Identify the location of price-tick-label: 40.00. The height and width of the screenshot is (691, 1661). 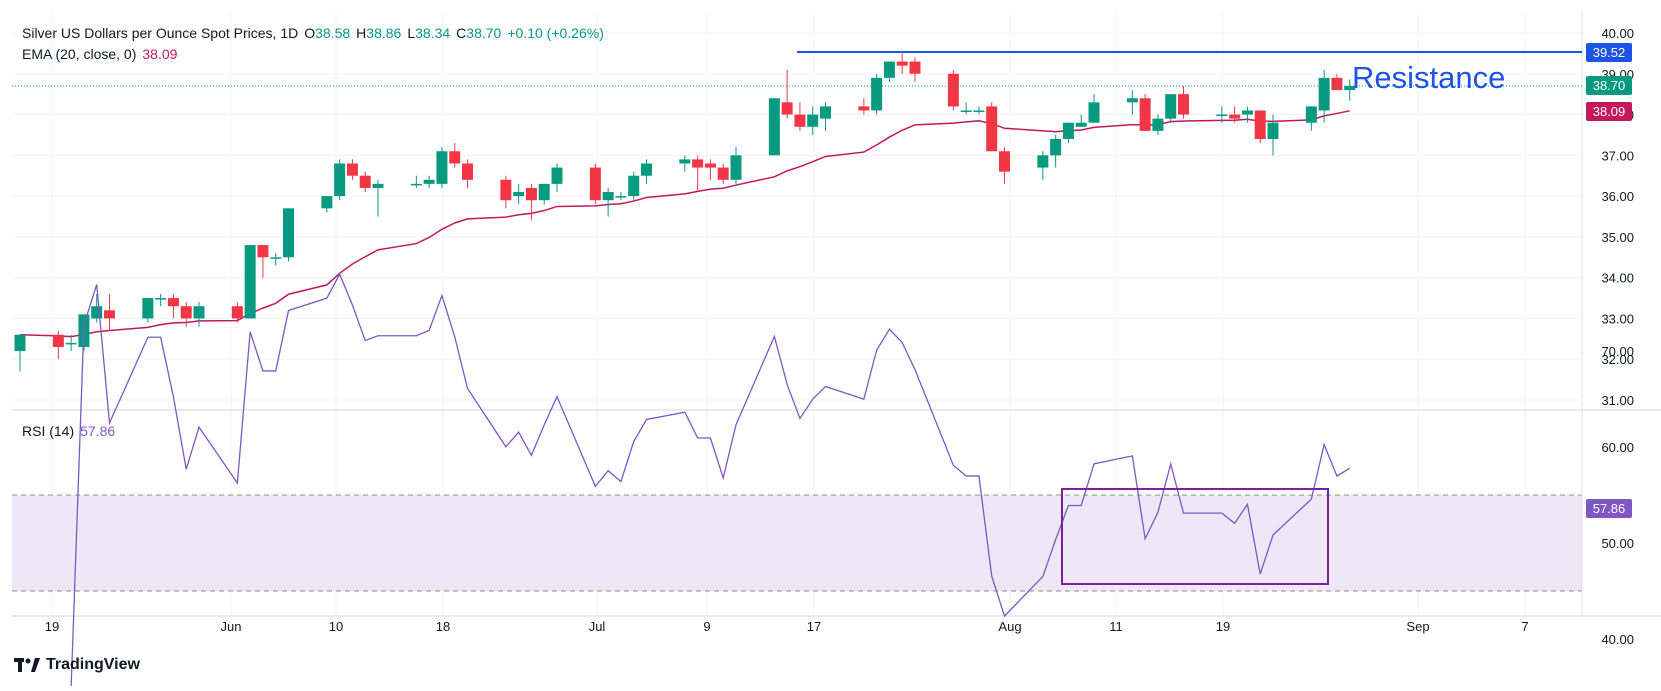
(1617, 33).